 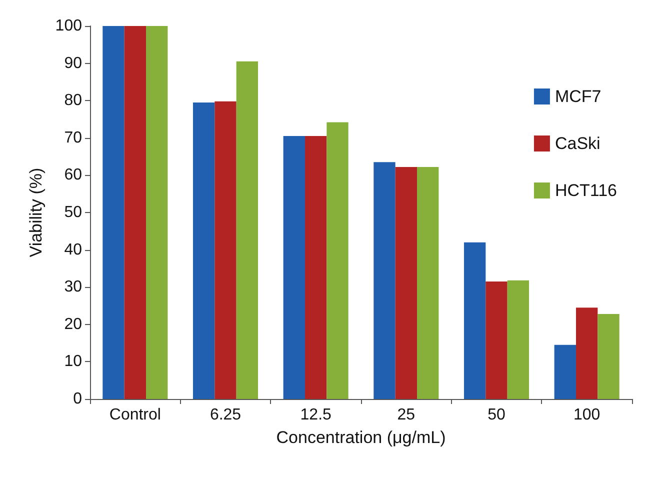 What do you see at coordinates (73, 324) in the screenshot?
I see `y-tick-label: 20` at bounding box center [73, 324].